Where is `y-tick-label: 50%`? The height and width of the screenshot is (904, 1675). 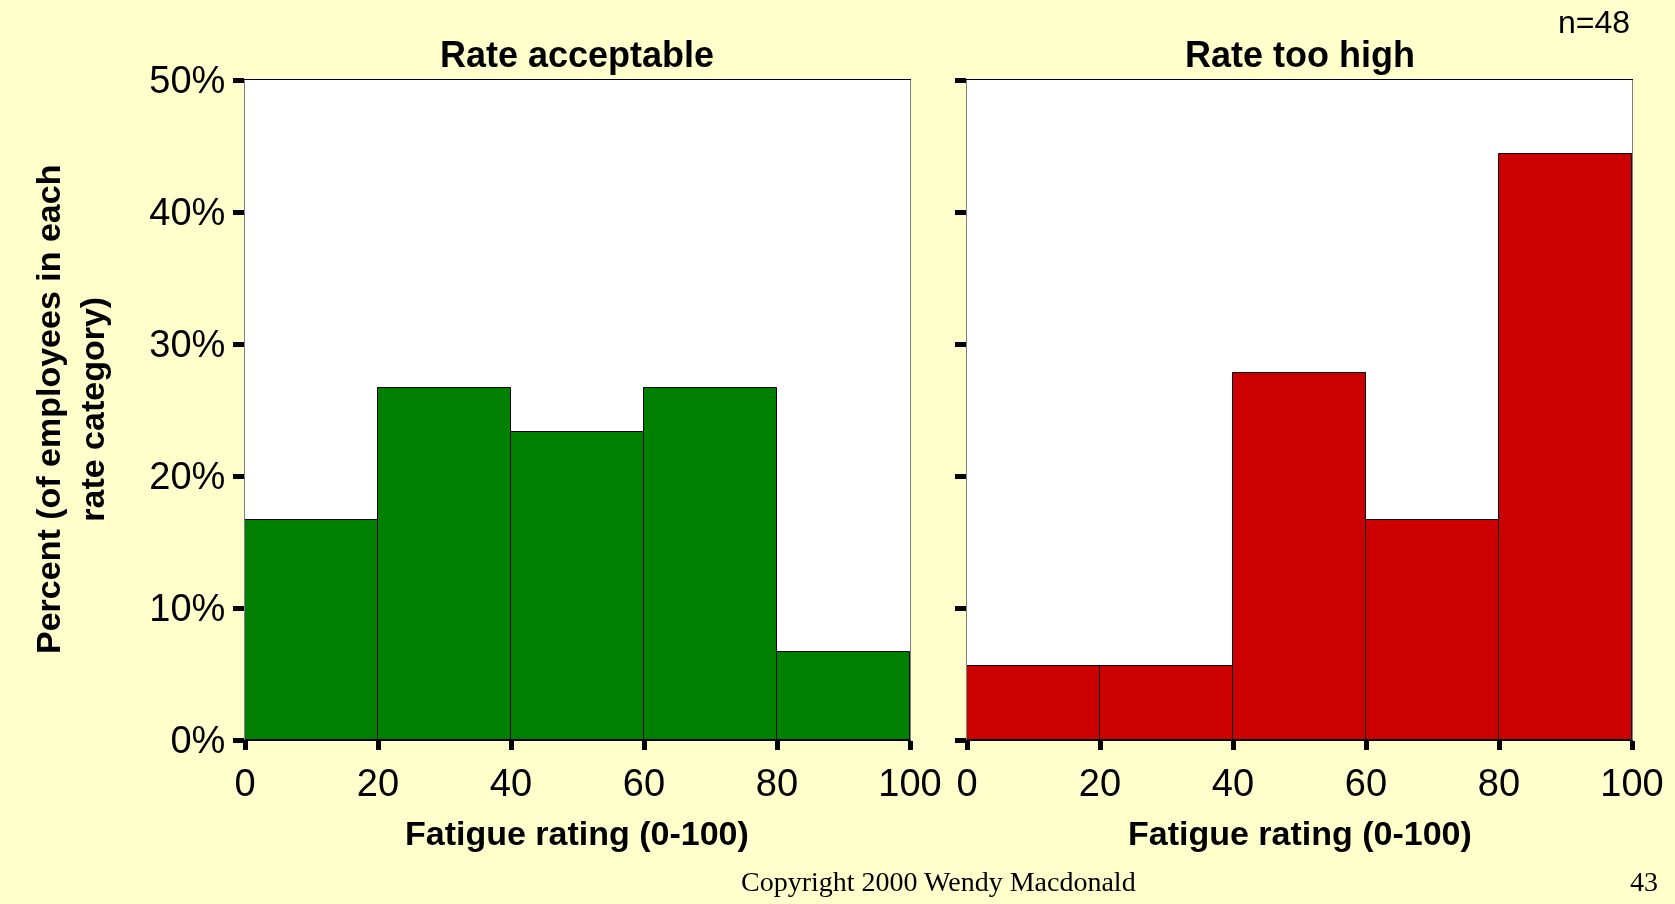
y-tick-label: 50% is located at coordinates (187, 80).